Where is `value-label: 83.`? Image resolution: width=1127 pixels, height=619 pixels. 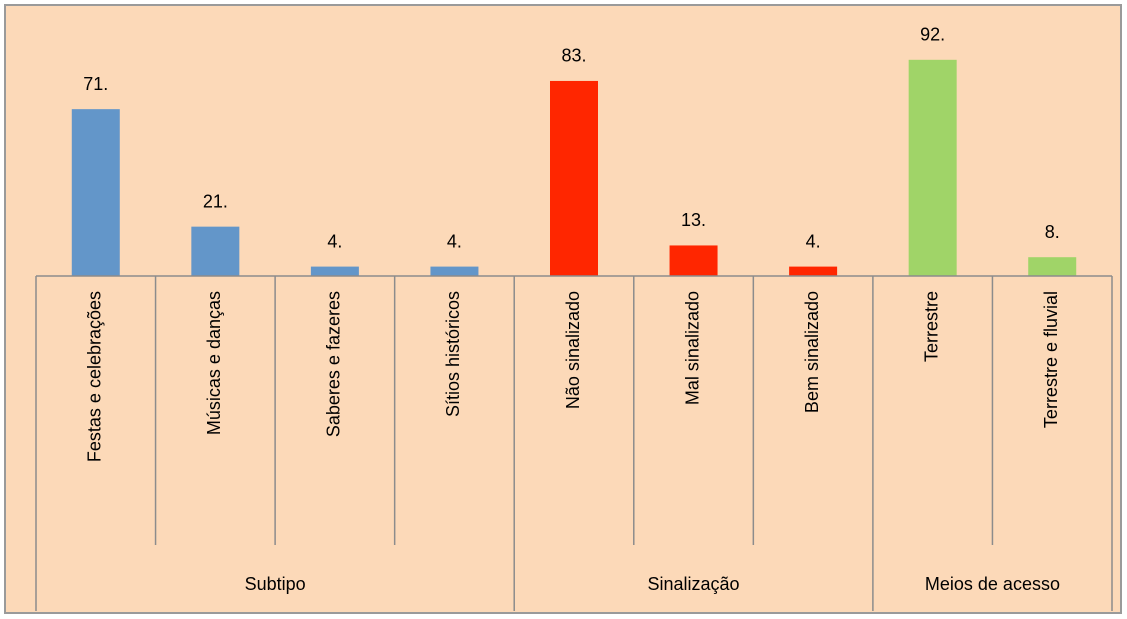 value-label: 83. is located at coordinates (573, 56).